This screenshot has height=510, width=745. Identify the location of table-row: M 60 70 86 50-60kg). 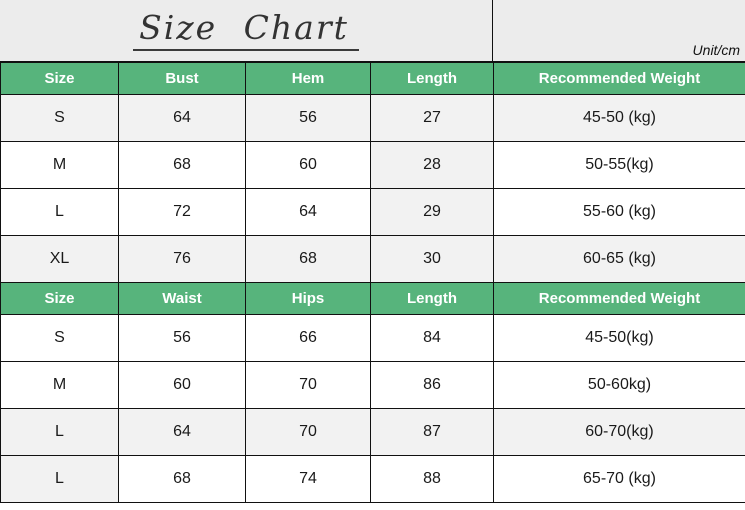
(372, 385).